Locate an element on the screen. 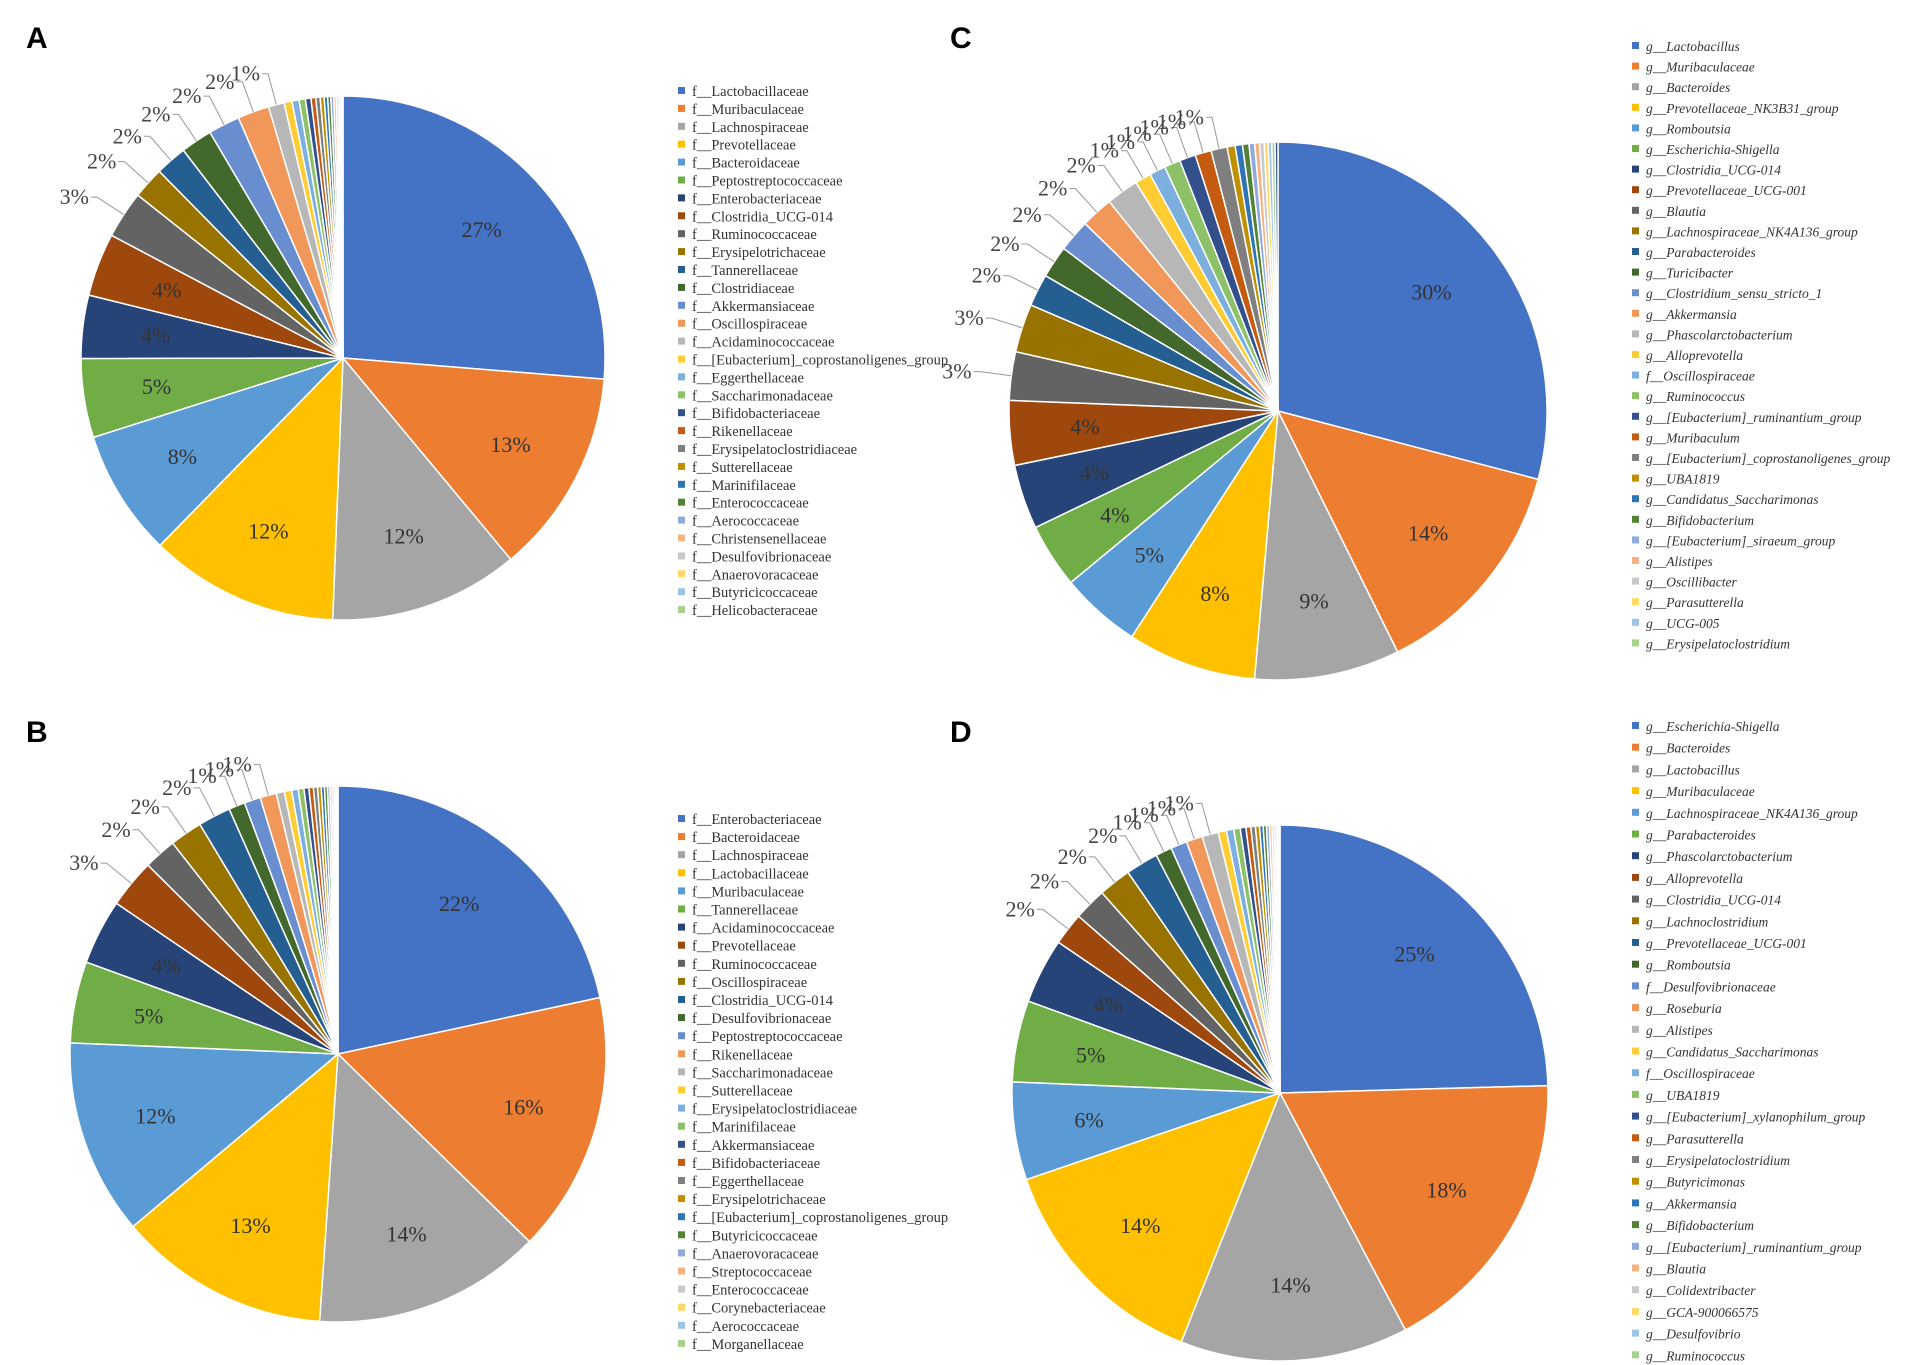 The image size is (1908, 1365). legend-entry: f__Rikenellaceae is located at coordinates (742, 432).